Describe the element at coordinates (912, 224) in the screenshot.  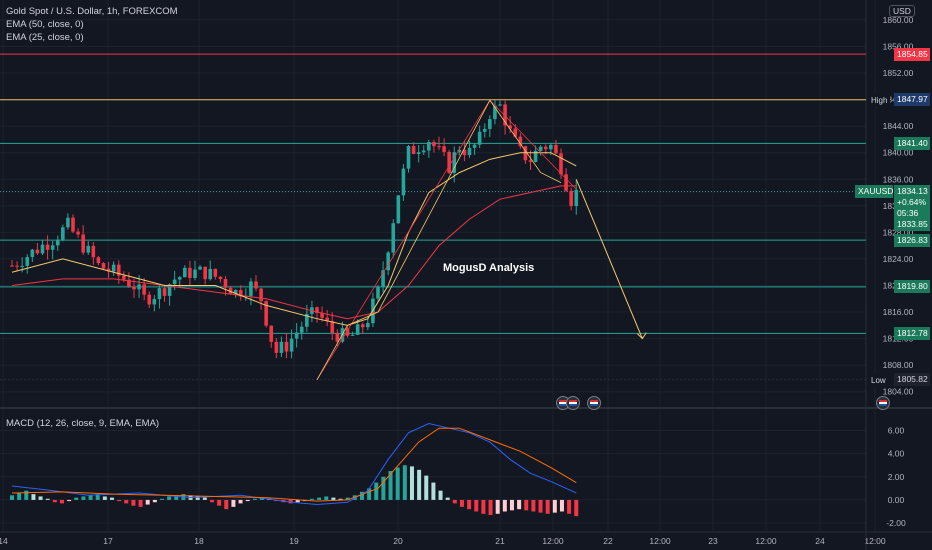
I see `bid-price: 1833.85` at that location.